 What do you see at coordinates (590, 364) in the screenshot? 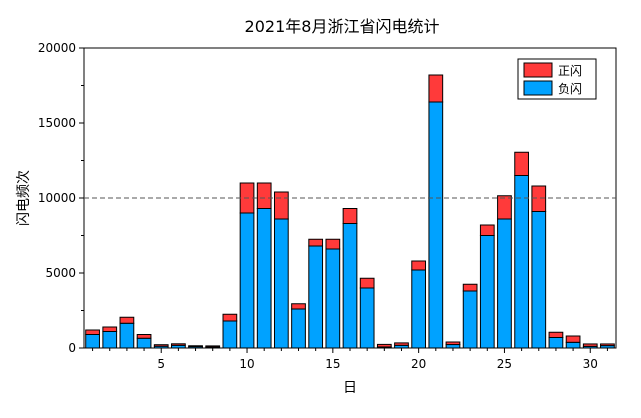
I see `x-tick-label: 30` at bounding box center [590, 364].